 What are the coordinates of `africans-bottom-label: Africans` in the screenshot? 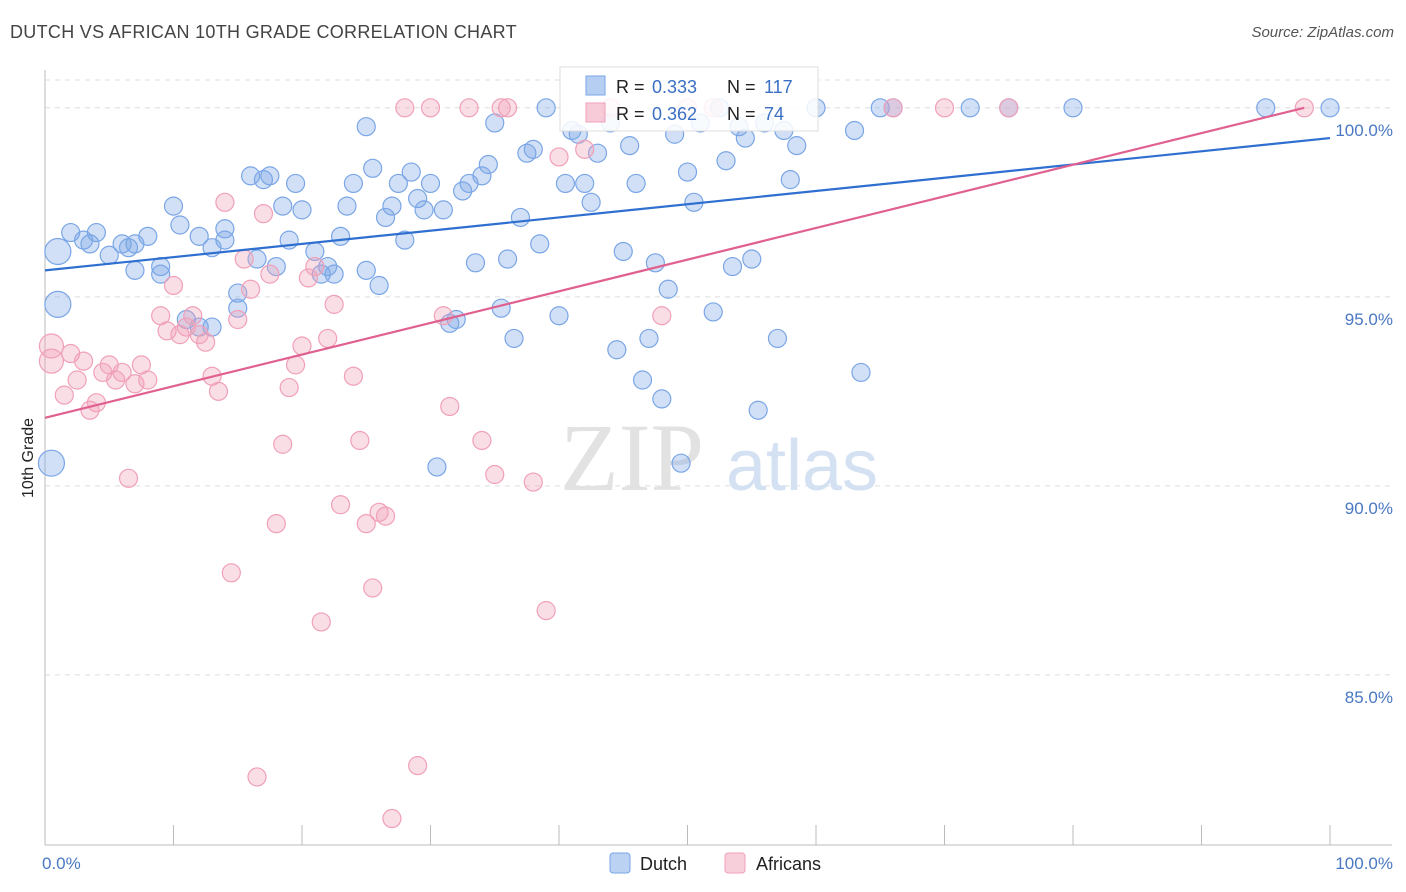 It's located at (788, 864).